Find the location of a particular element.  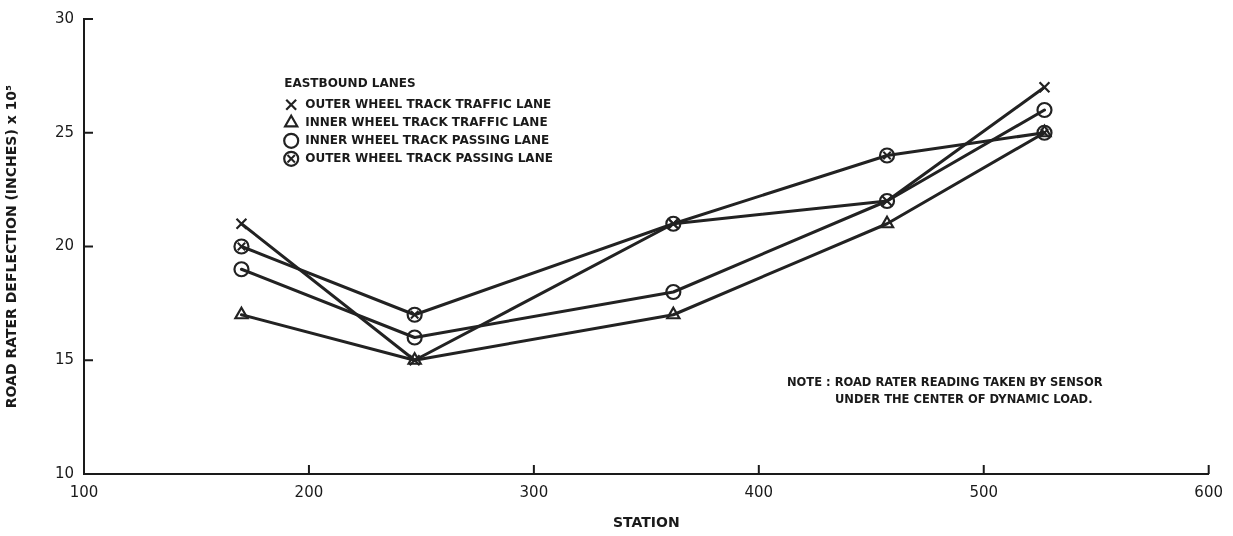

y-tick-label: 20 is located at coordinates (64, 245).